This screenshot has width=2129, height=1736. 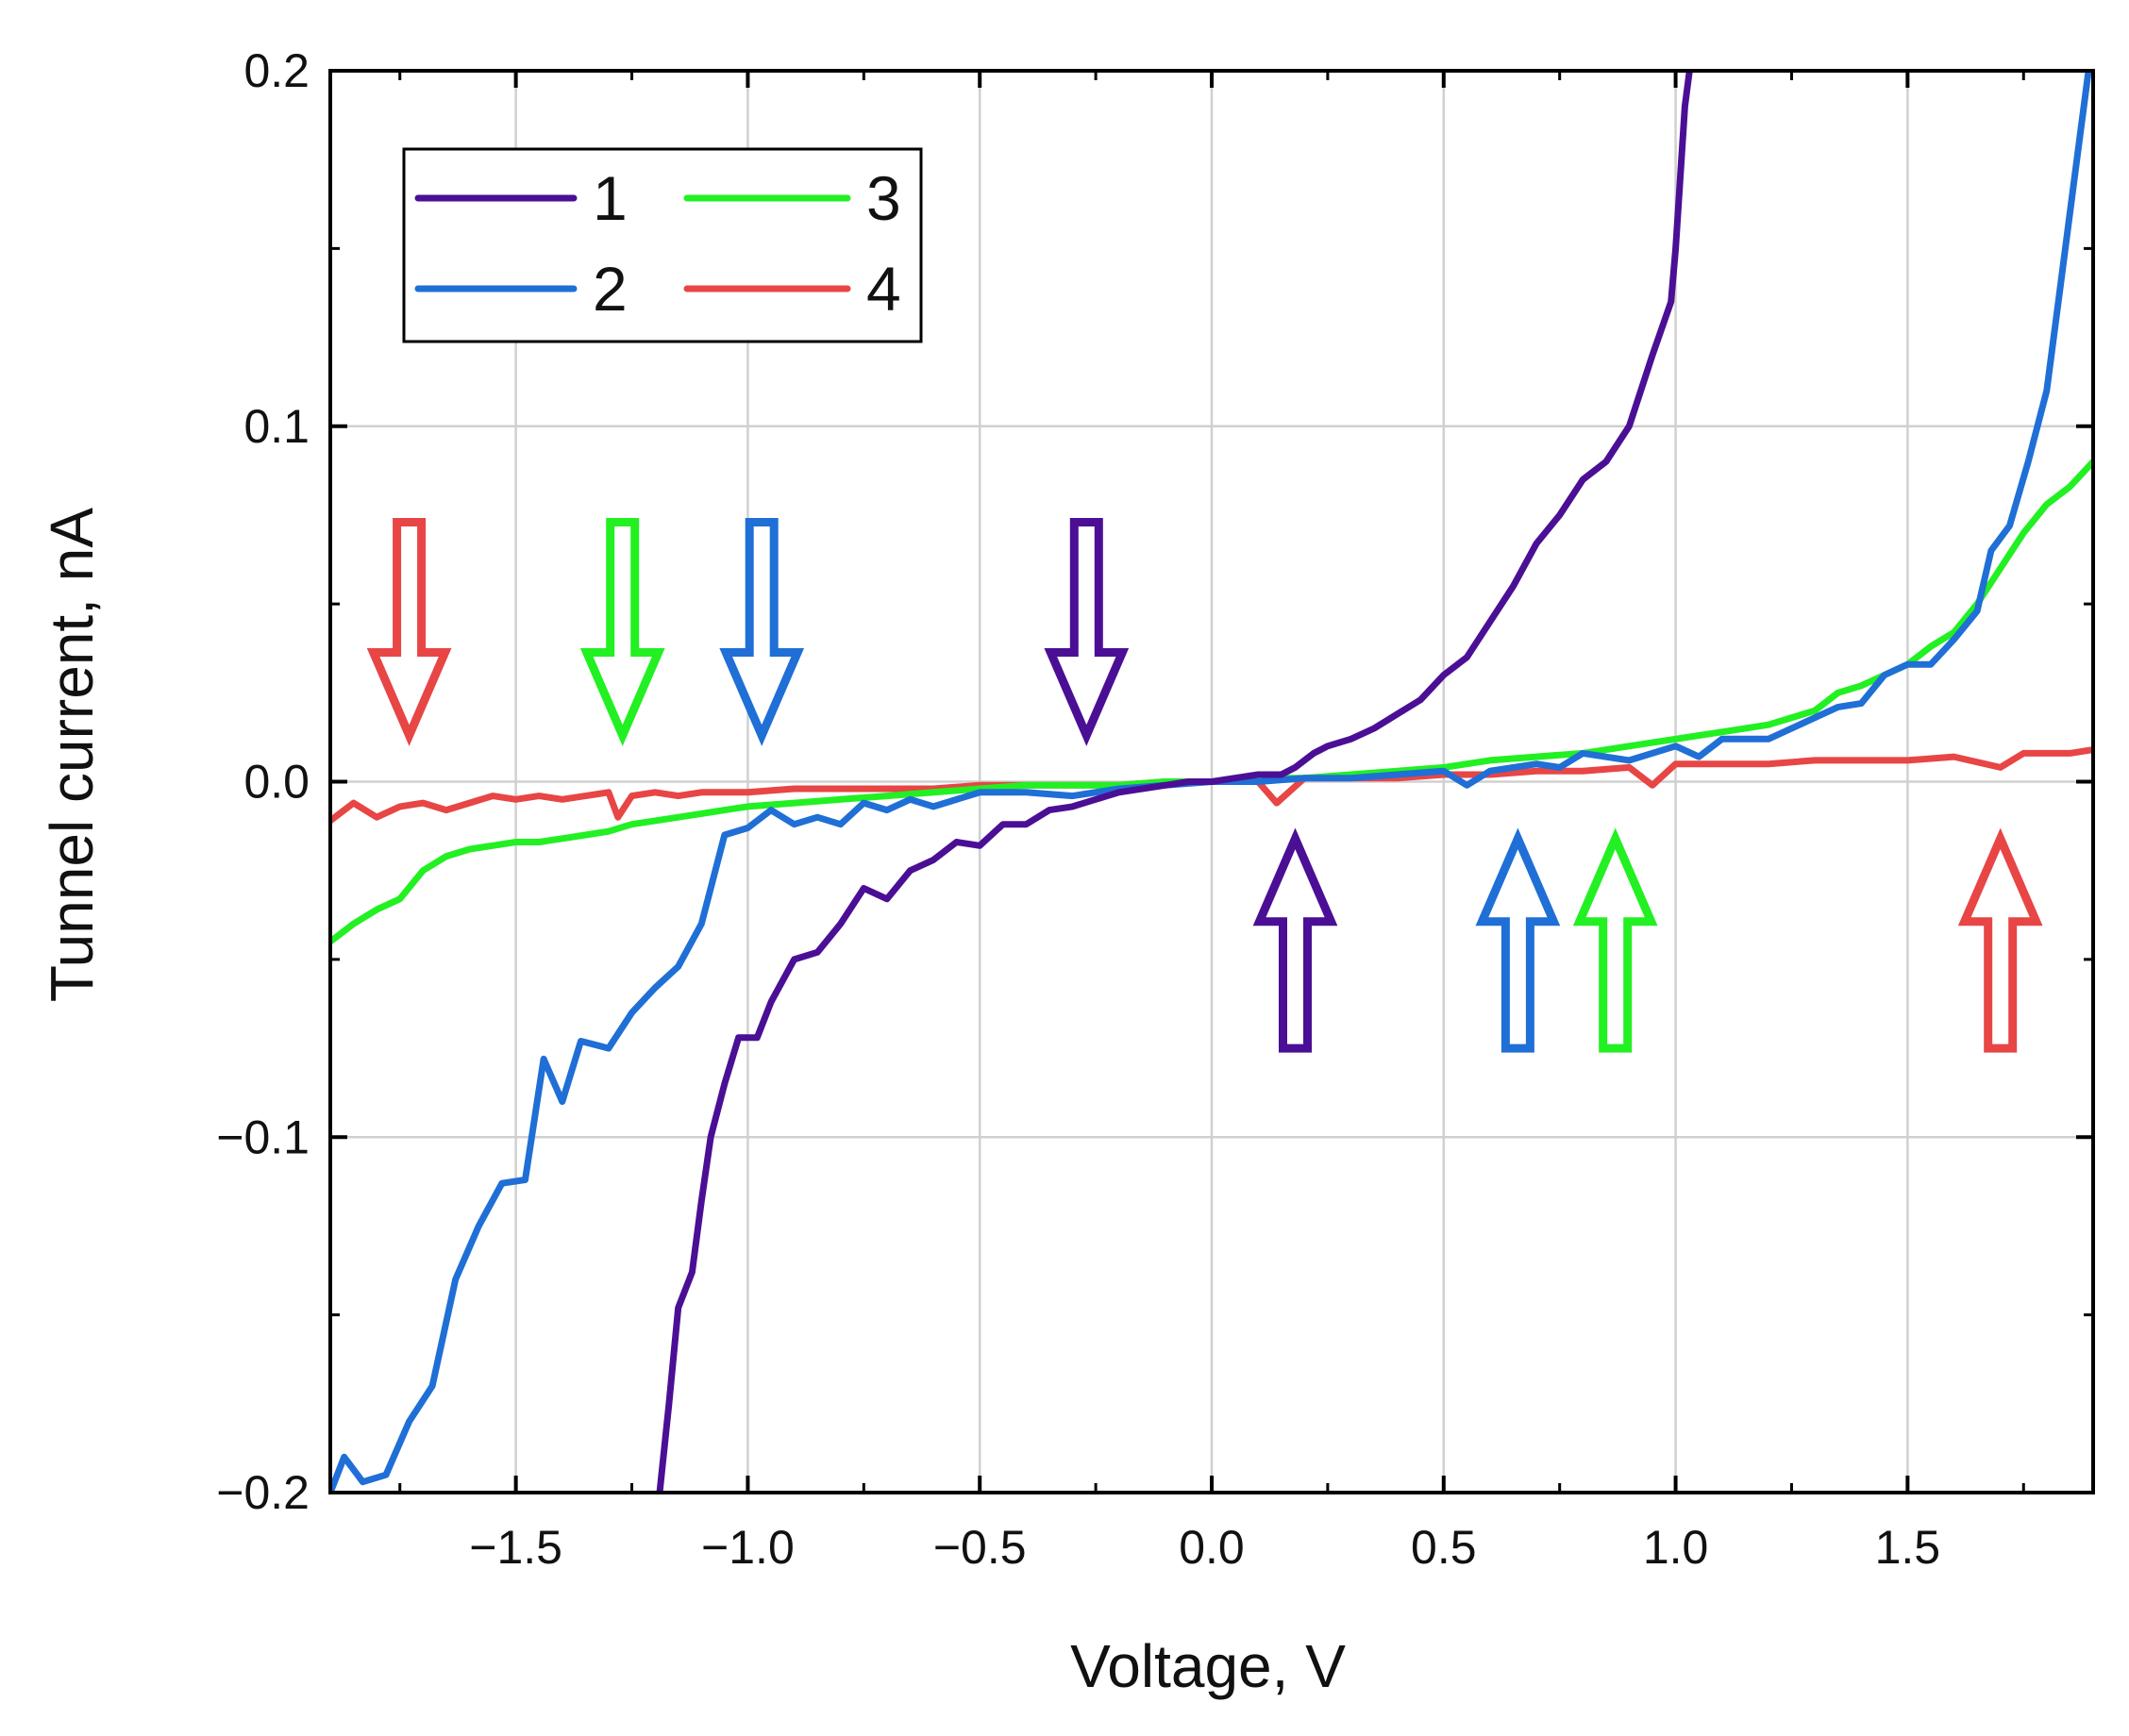 I want to click on legend-box, so click(x=662, y=245).